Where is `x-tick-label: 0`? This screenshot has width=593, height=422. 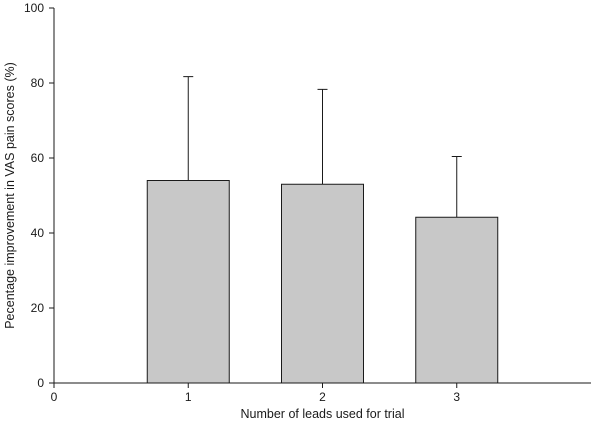 x-tick-label: 0 is located at coordinates (54, 397).